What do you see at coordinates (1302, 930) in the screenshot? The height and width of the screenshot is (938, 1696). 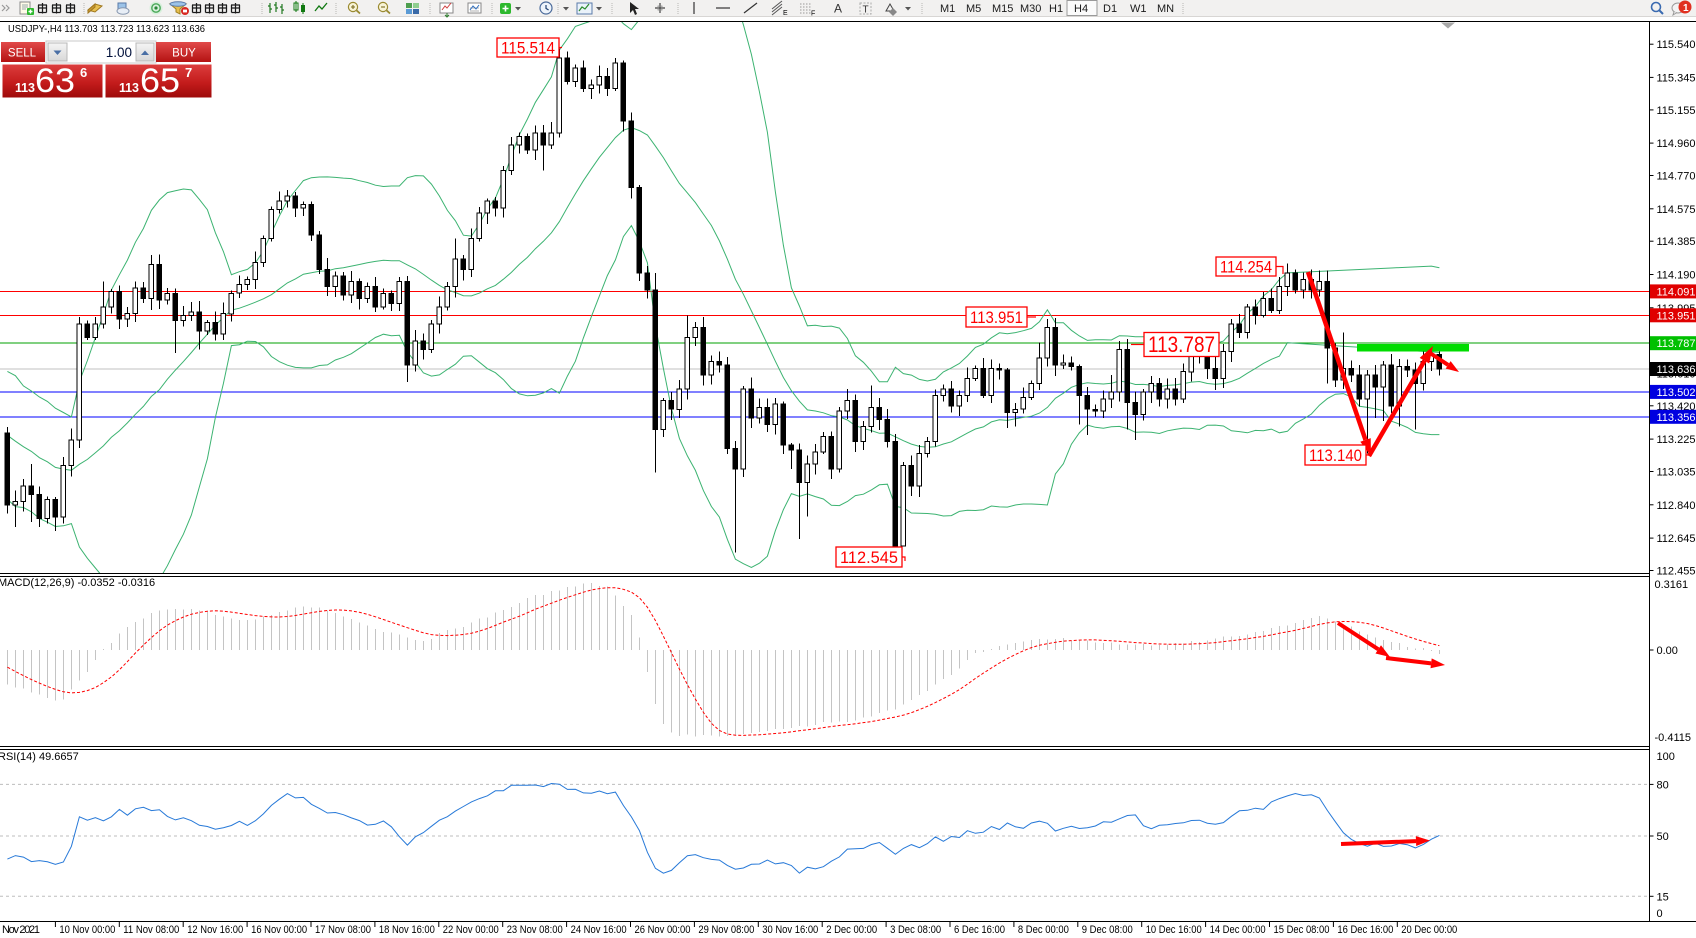 I see `svg-text: 15 Dec 08:00` at bounding box center [1302, 930].